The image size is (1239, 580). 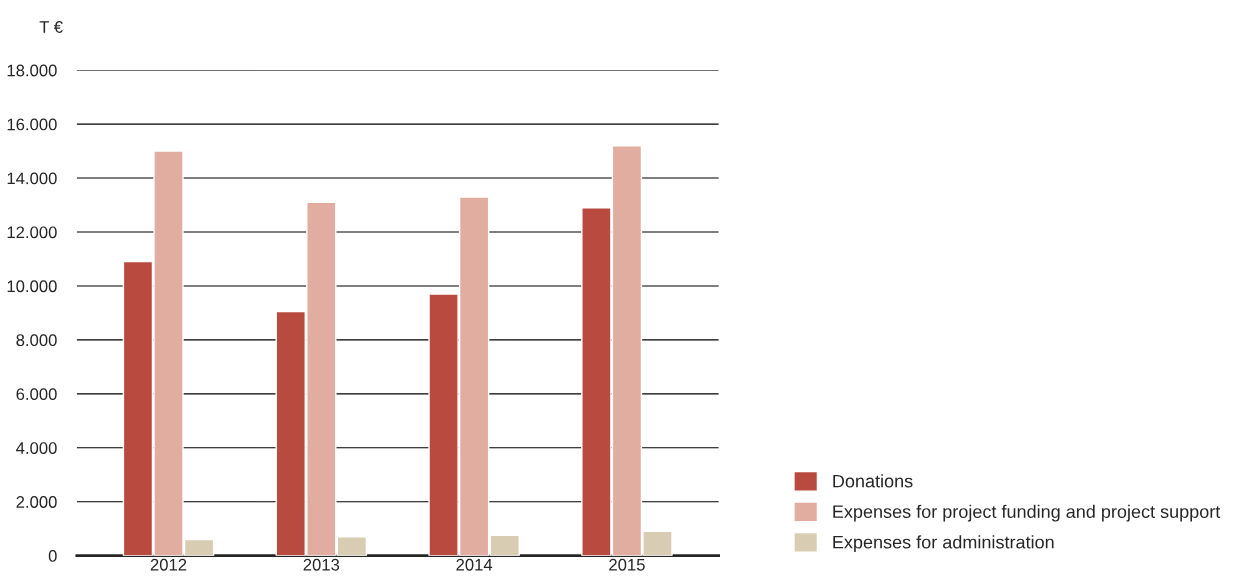 What do you see at coordinates (627, 564) in the screenshot?
I see `x-tick-label: 2015` at bounding box center [627, 564].